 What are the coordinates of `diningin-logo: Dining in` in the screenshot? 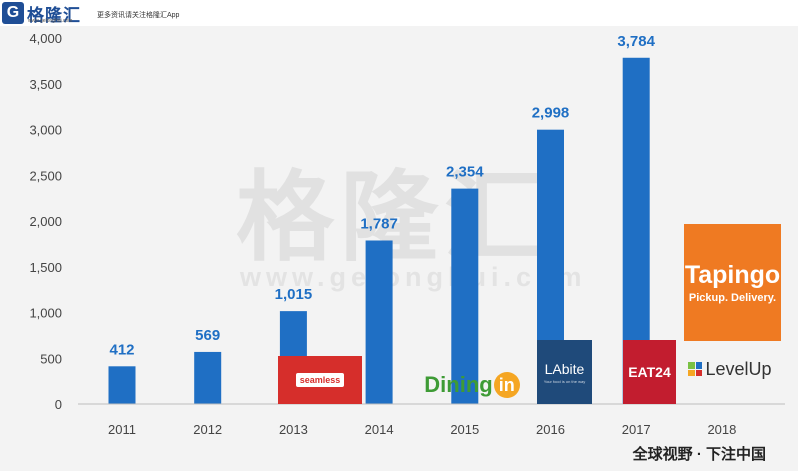 It's located at (472, 385).